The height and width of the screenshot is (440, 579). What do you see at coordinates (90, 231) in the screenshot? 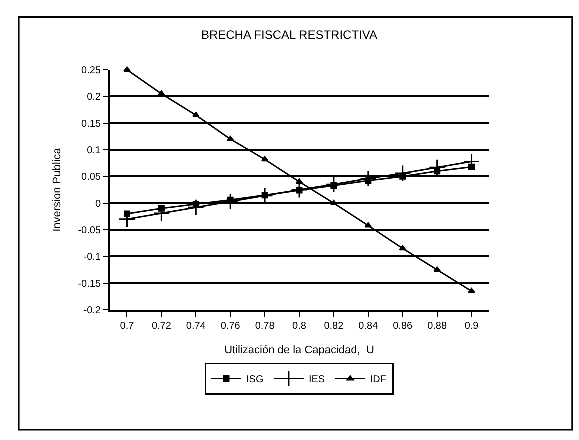
I see `y-tick-label: -0.05` at bounding box center [90, 231].